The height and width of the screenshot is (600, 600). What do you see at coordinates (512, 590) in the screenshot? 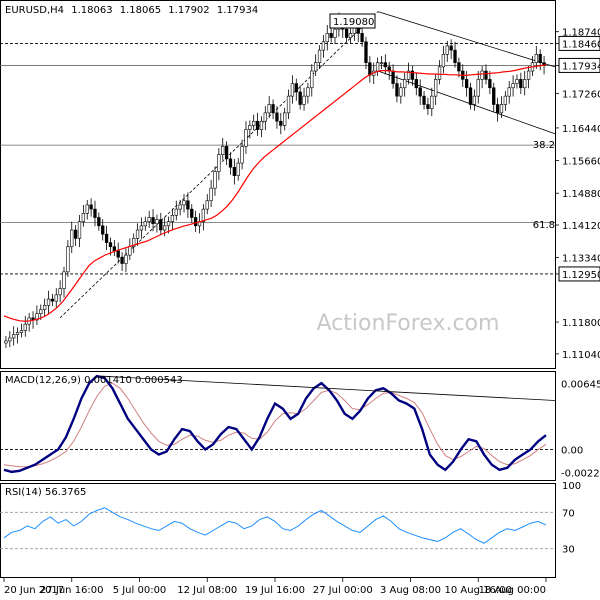
I see `x-tick-label: 18 Aug 00:00` at bounding box center [512, 590].